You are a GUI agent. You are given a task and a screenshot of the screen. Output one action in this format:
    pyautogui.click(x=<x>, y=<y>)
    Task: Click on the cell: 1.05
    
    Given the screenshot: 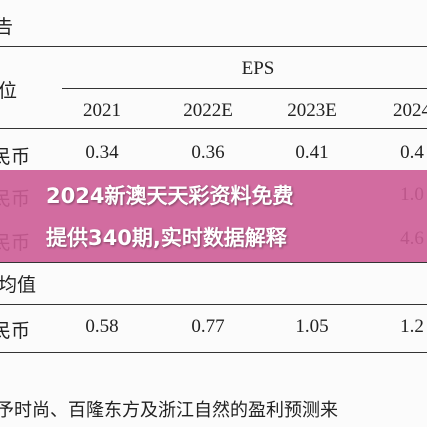 What is the action you would take?
    pyautogui.click(x=312, y=326)
    